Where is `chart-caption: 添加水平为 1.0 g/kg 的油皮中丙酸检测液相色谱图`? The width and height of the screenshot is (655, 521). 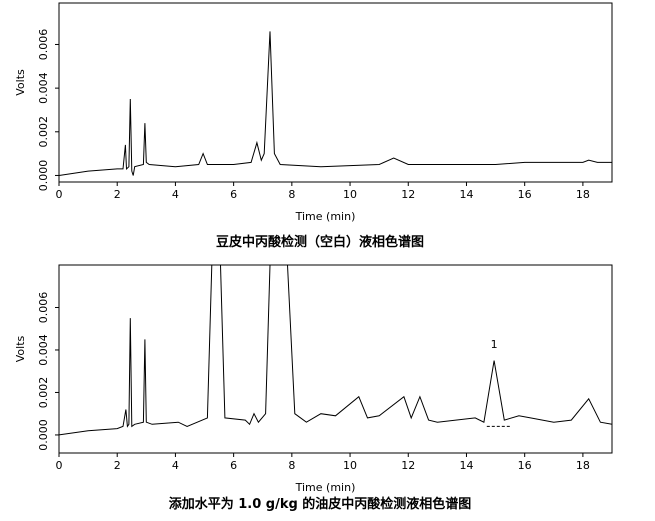 chart-caption: 添加水平为 1.0 g/kg 的油皮中丙酸检测液相色谱图 is located at coordinates (320, 504).